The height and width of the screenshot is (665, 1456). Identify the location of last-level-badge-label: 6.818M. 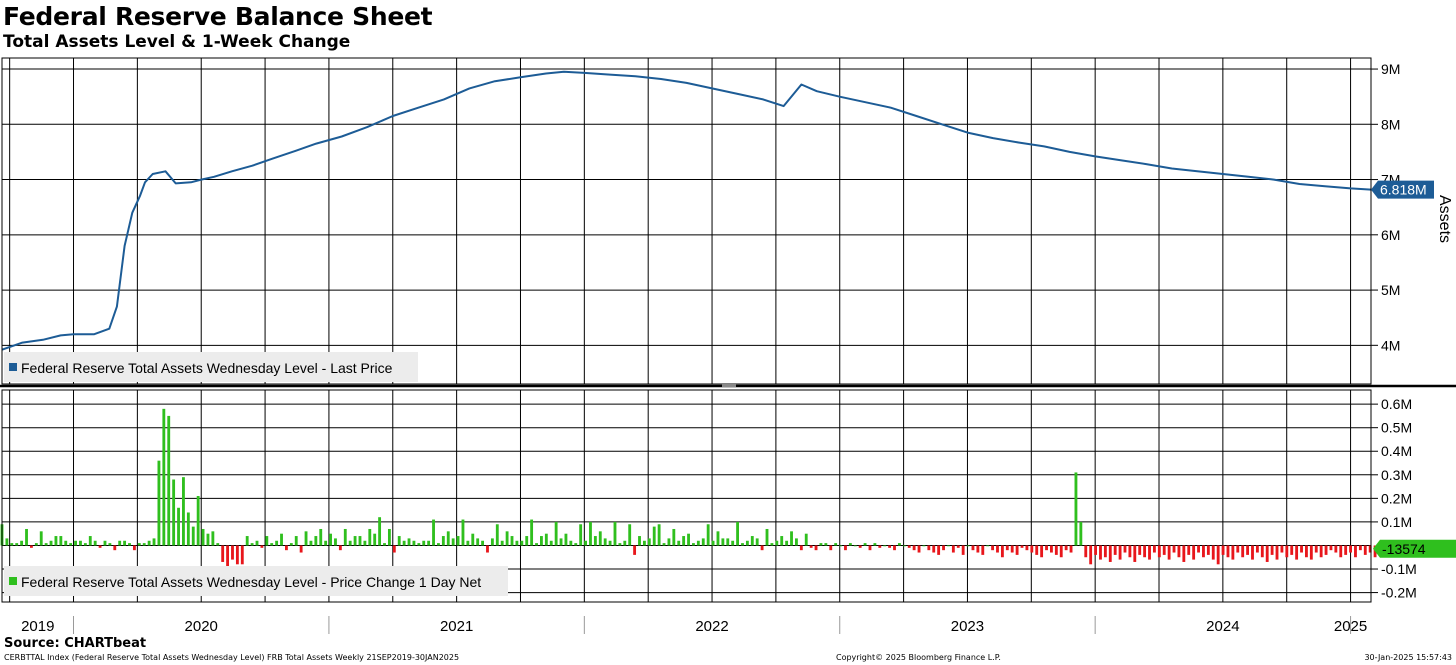
(1403, 190).